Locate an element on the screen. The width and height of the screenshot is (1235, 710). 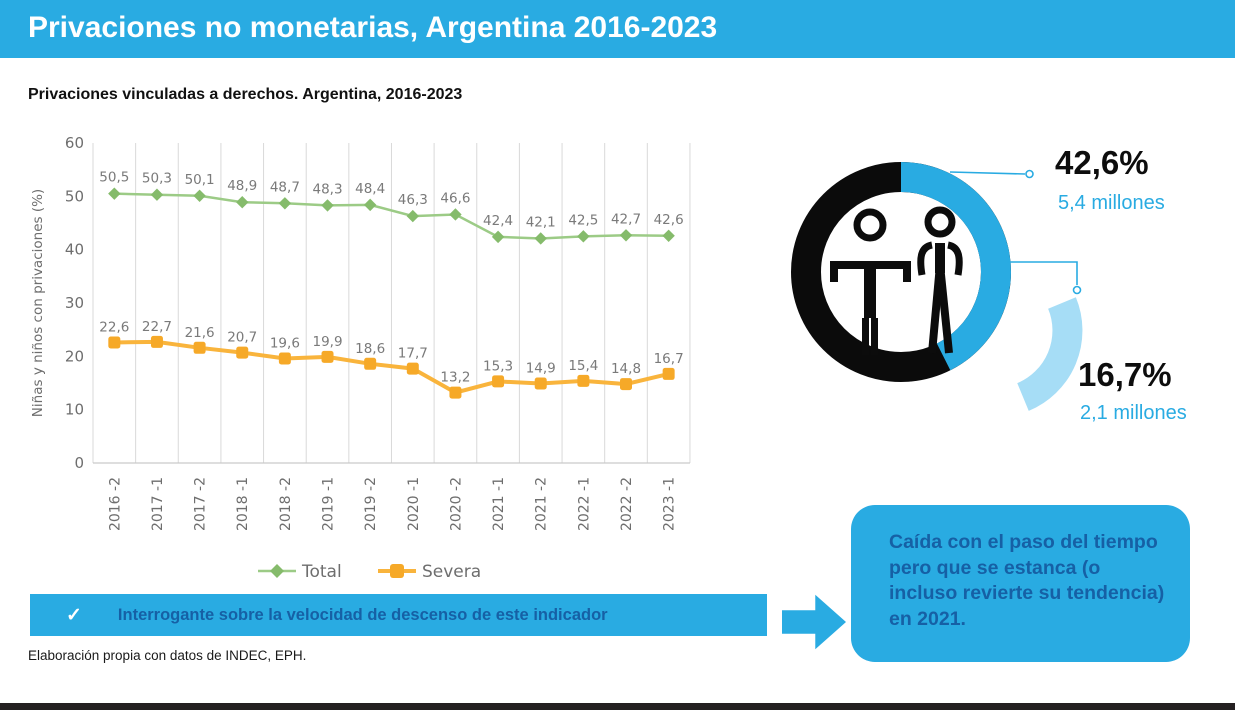
data-label: 16,7 is located at coordinates (669, 359).